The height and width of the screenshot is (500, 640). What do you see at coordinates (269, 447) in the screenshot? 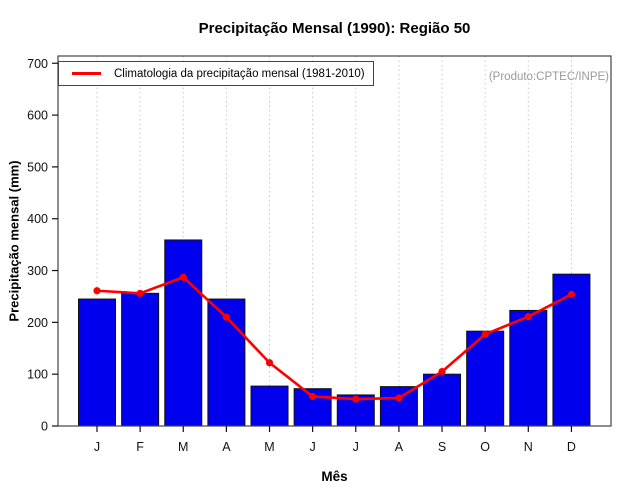
I see `x-tick-label-4: M` at bounding box center [269, 447].